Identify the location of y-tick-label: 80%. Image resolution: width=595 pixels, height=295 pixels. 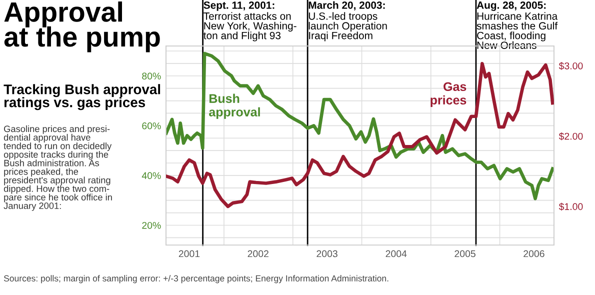
(151, 76).